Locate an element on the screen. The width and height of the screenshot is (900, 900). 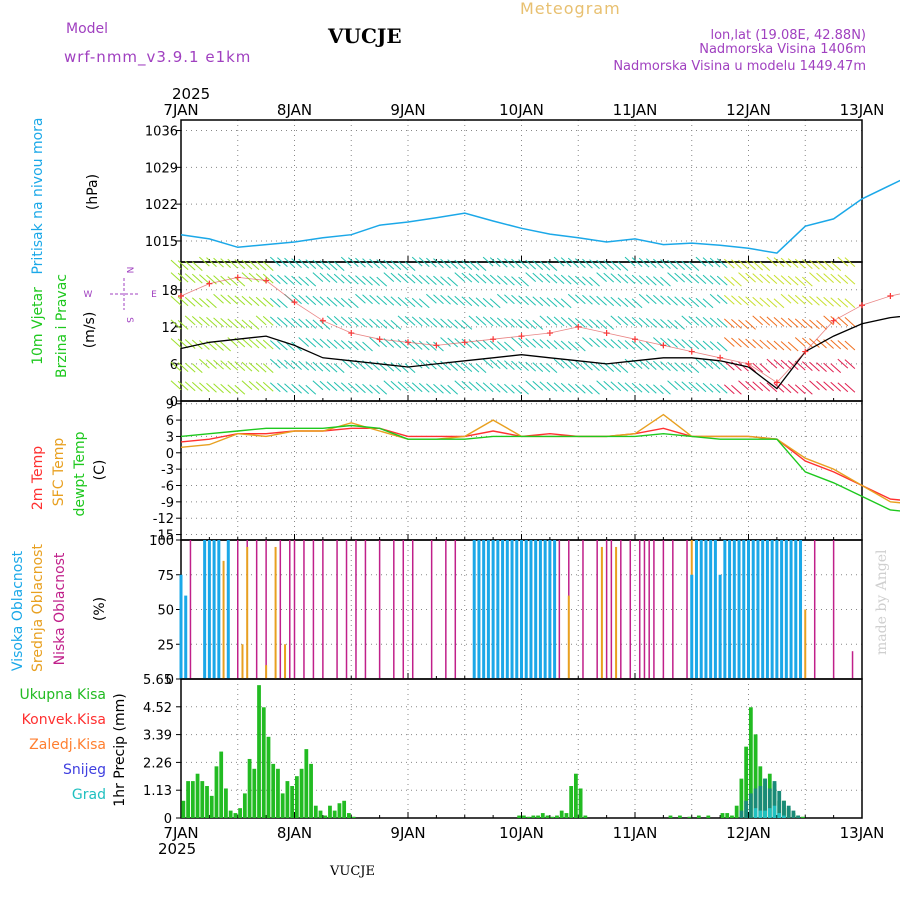
model-name: wrf-nmm_v3.9.1 e1km is located at coordinates (157, 57).